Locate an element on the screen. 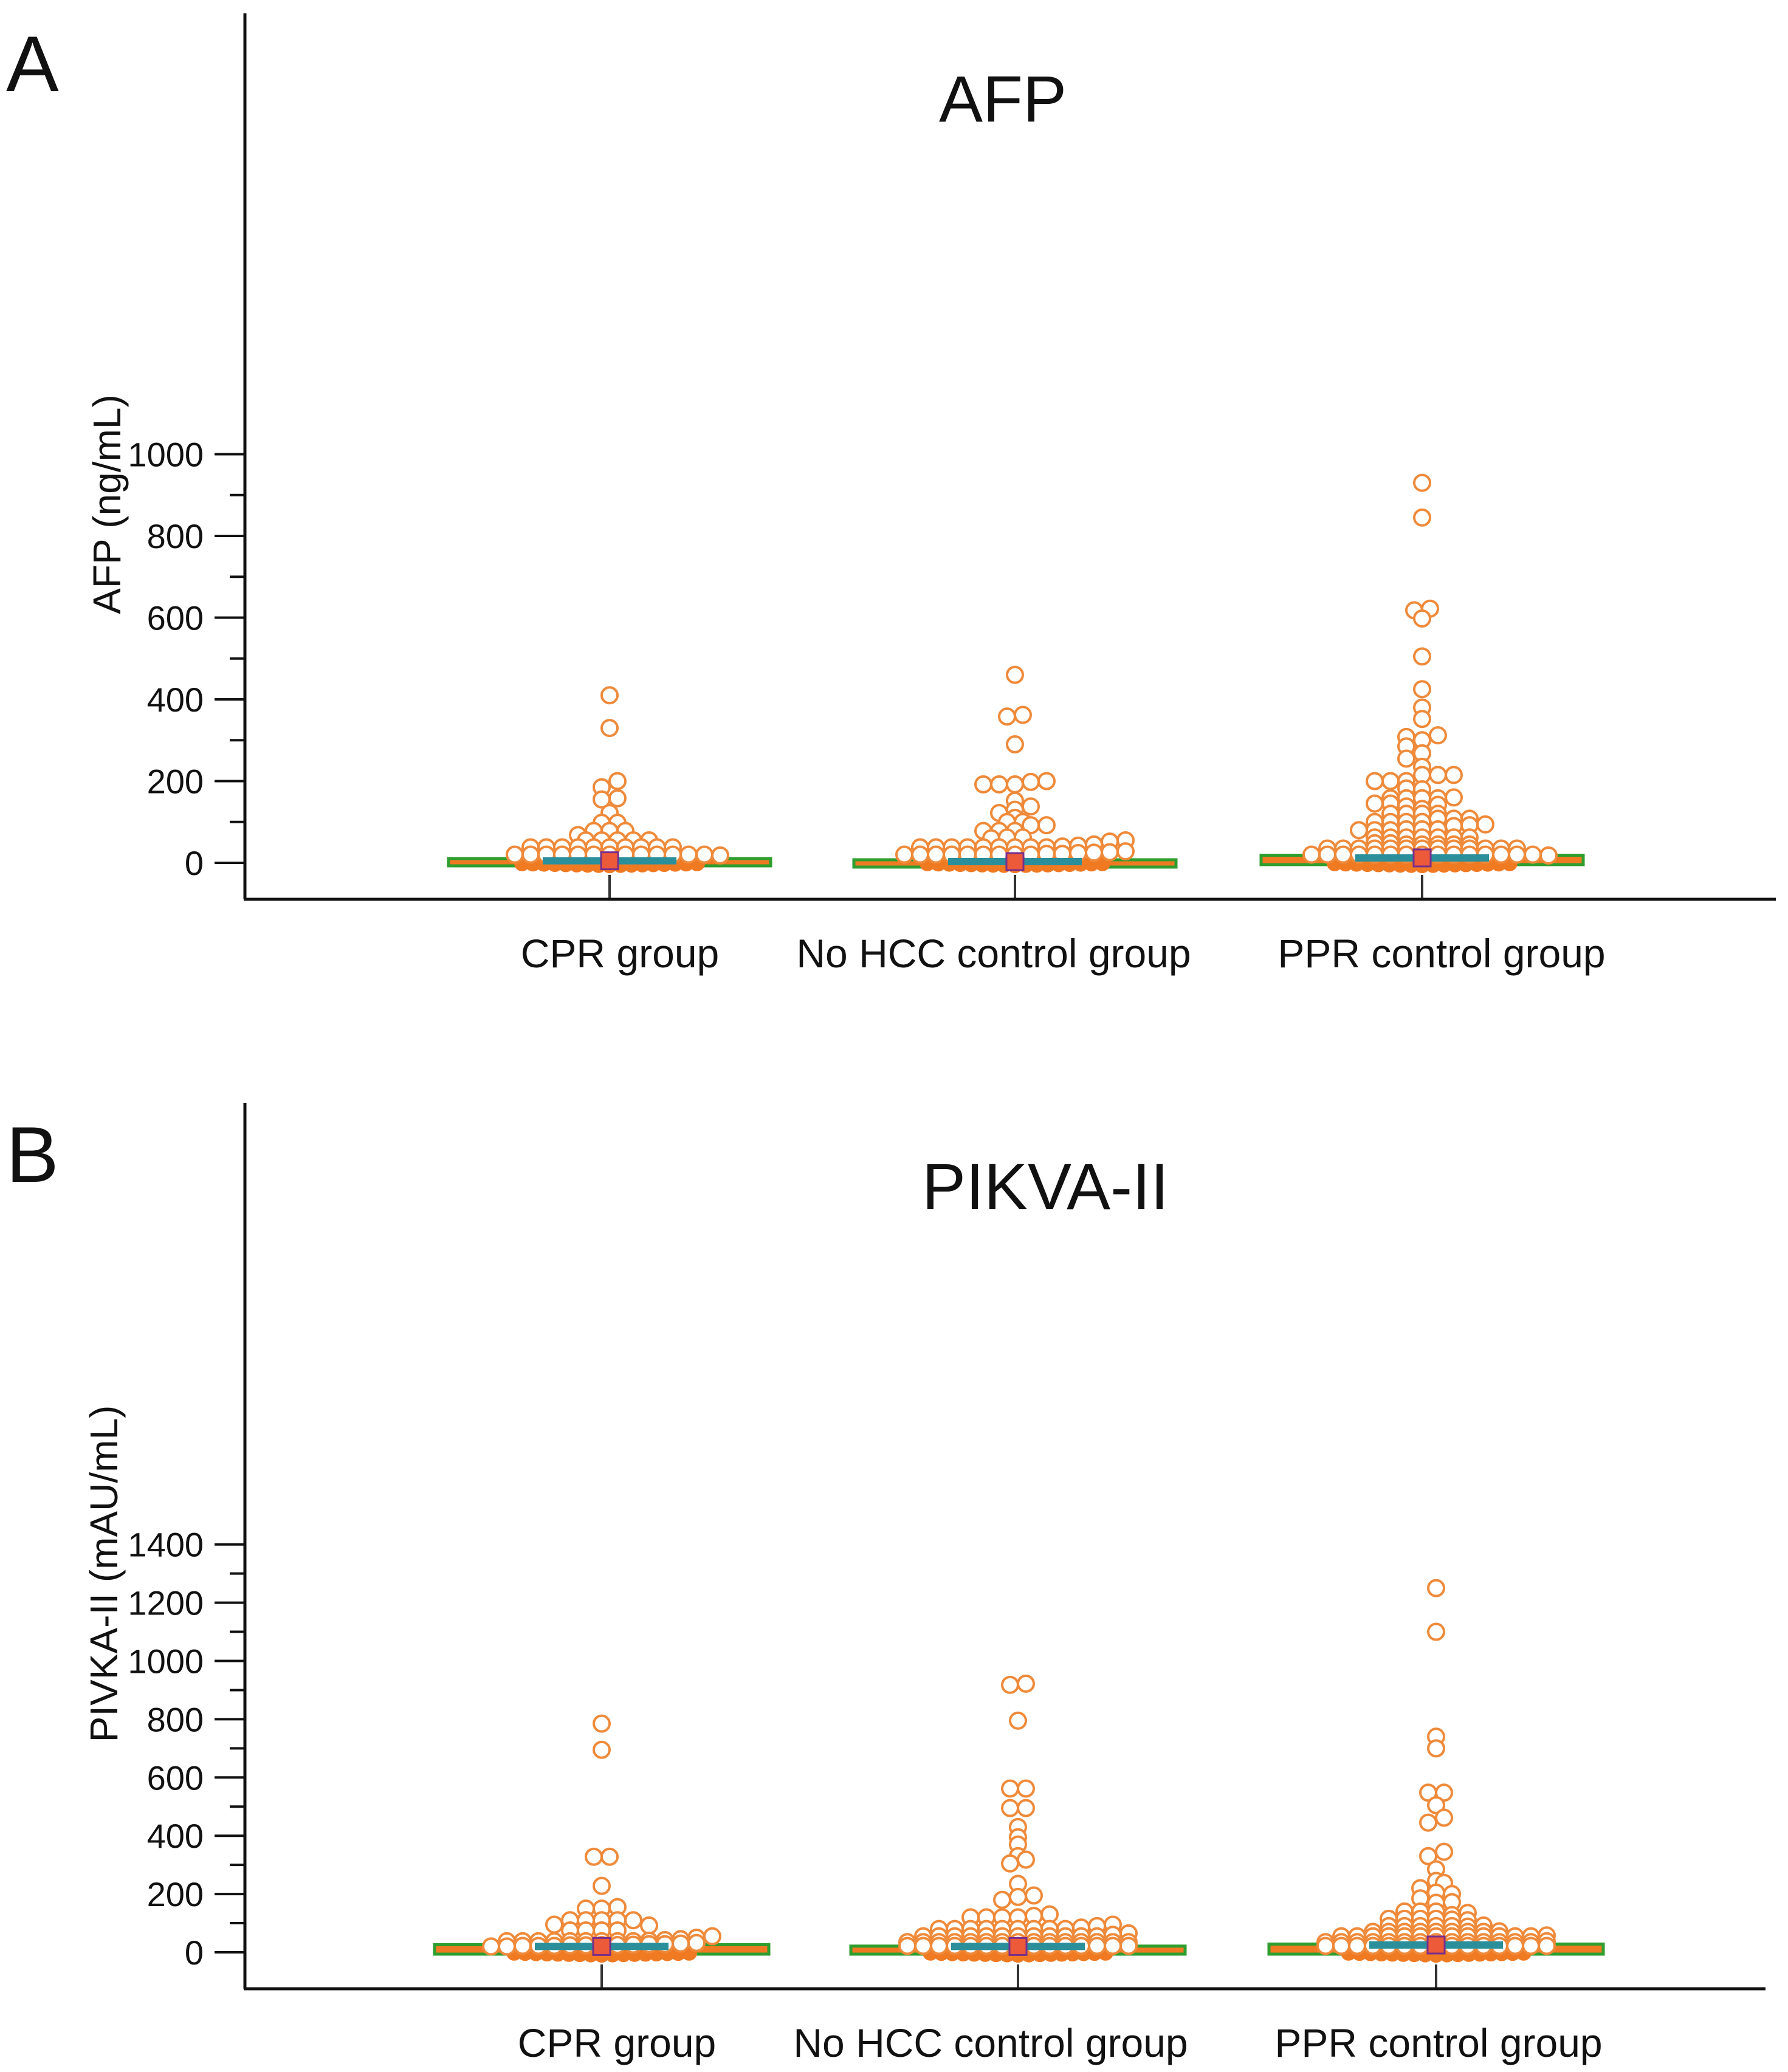 Image resolution: width=1788 pixels, height=2072 pixels. category-label: CPR group is located at coordinates (620, 953).